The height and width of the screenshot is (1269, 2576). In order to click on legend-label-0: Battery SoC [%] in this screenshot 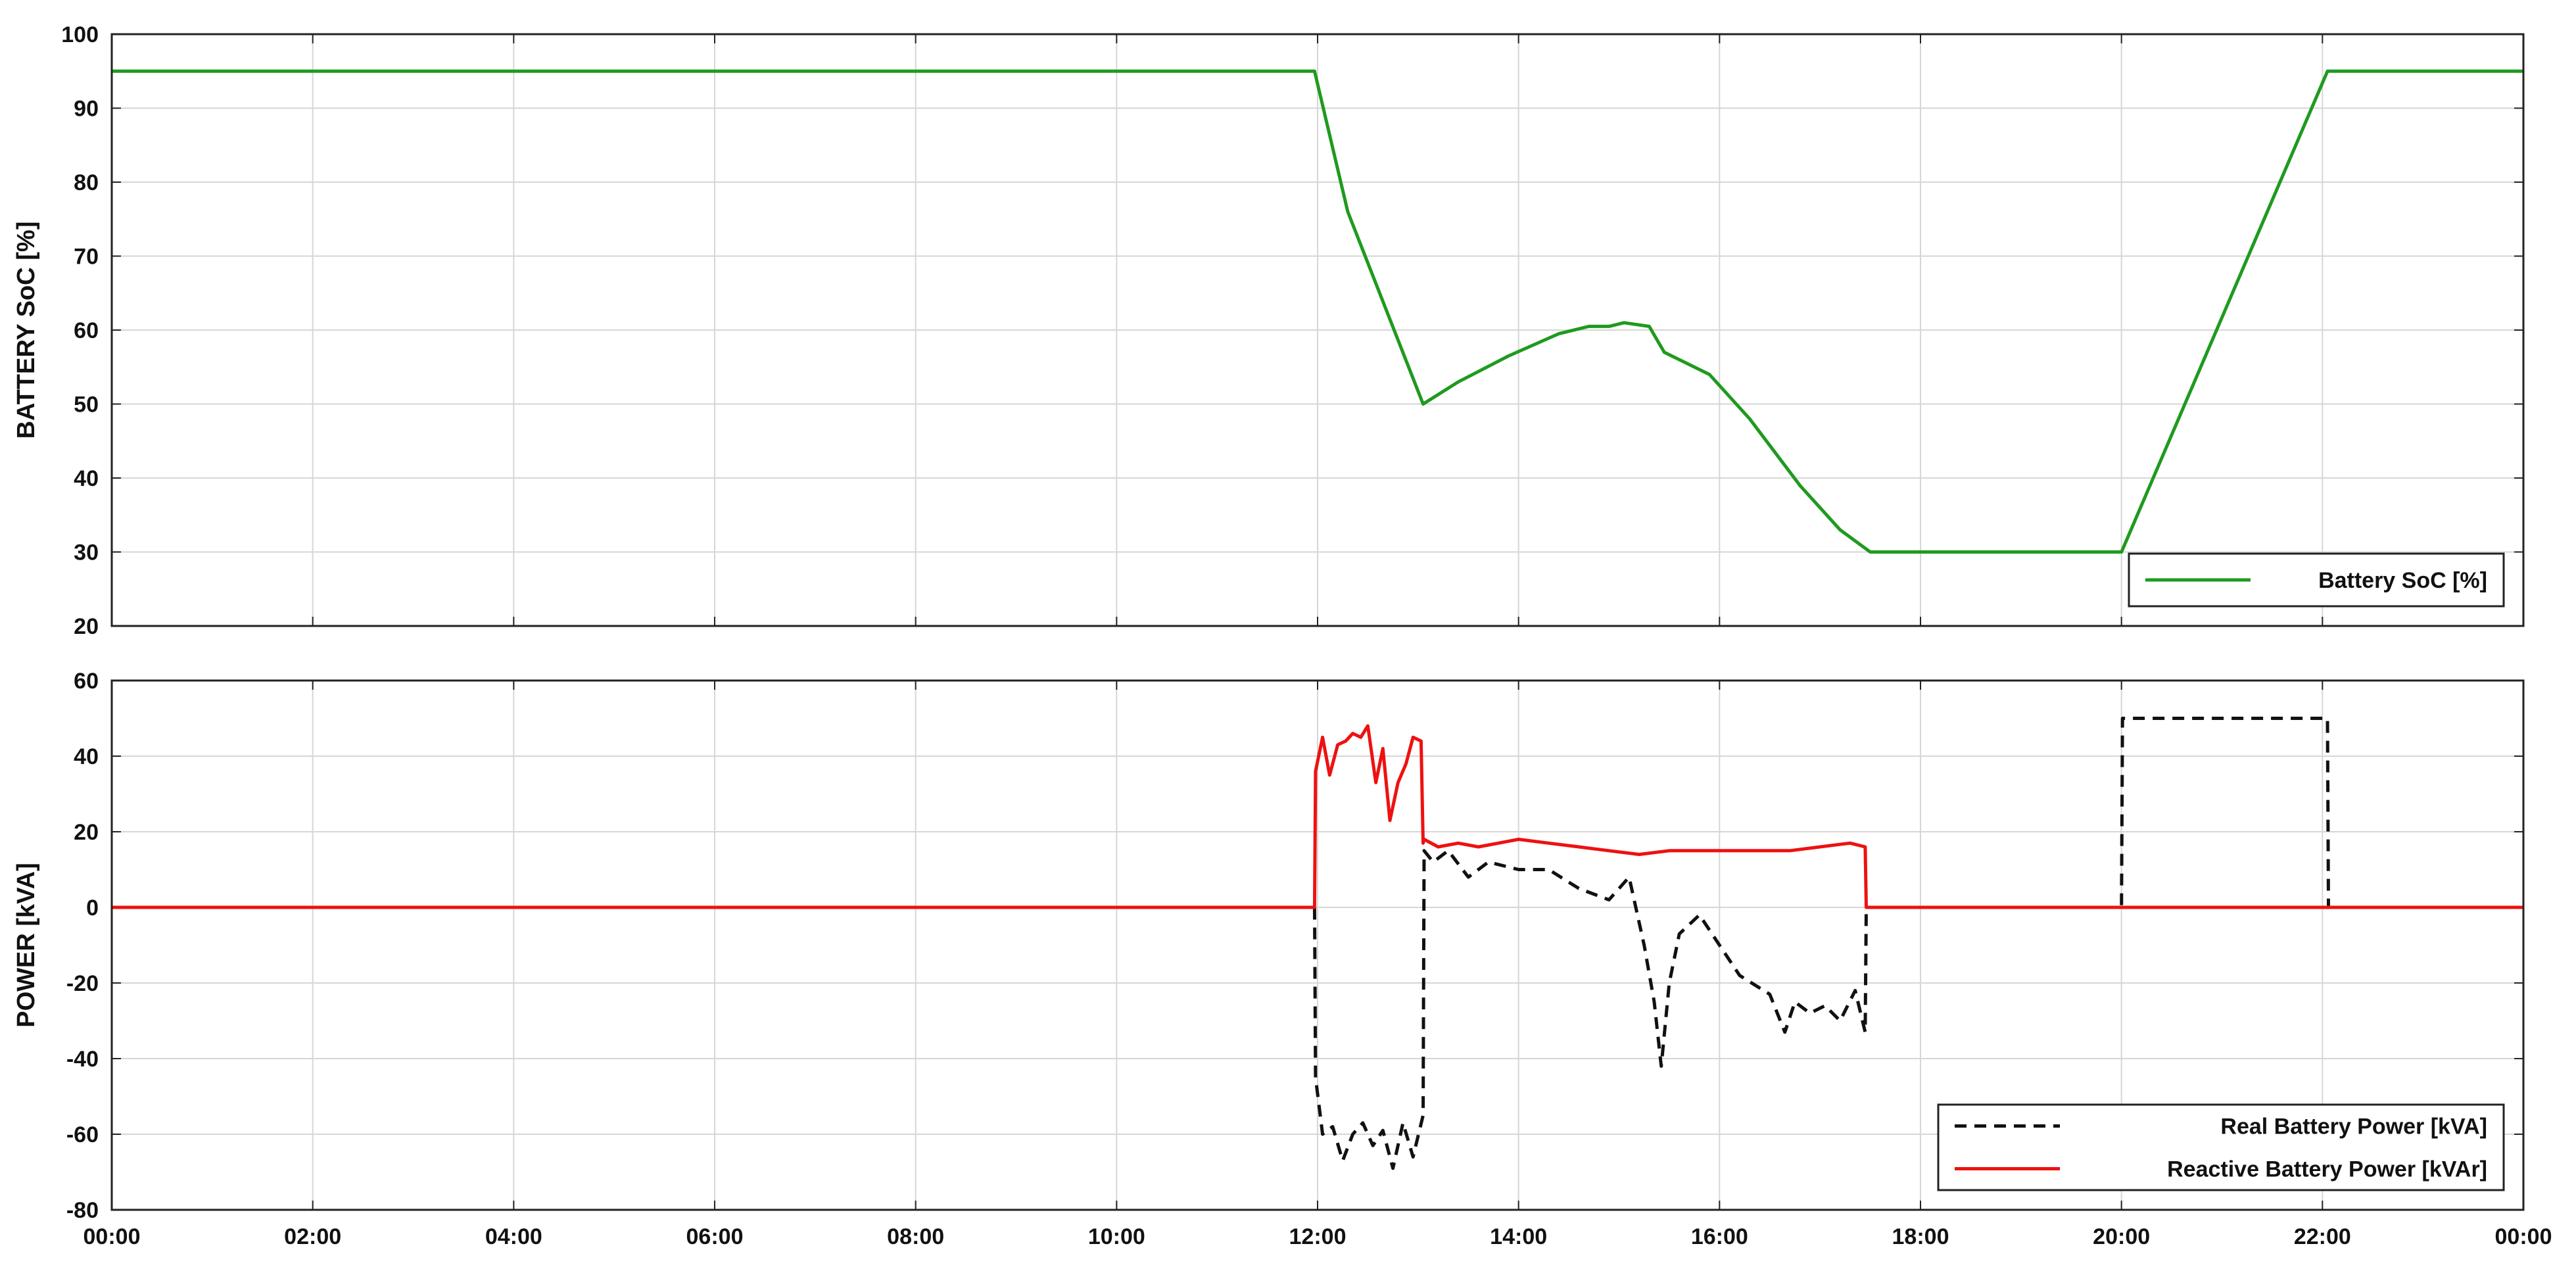, I will do `click(2402, 580)`.